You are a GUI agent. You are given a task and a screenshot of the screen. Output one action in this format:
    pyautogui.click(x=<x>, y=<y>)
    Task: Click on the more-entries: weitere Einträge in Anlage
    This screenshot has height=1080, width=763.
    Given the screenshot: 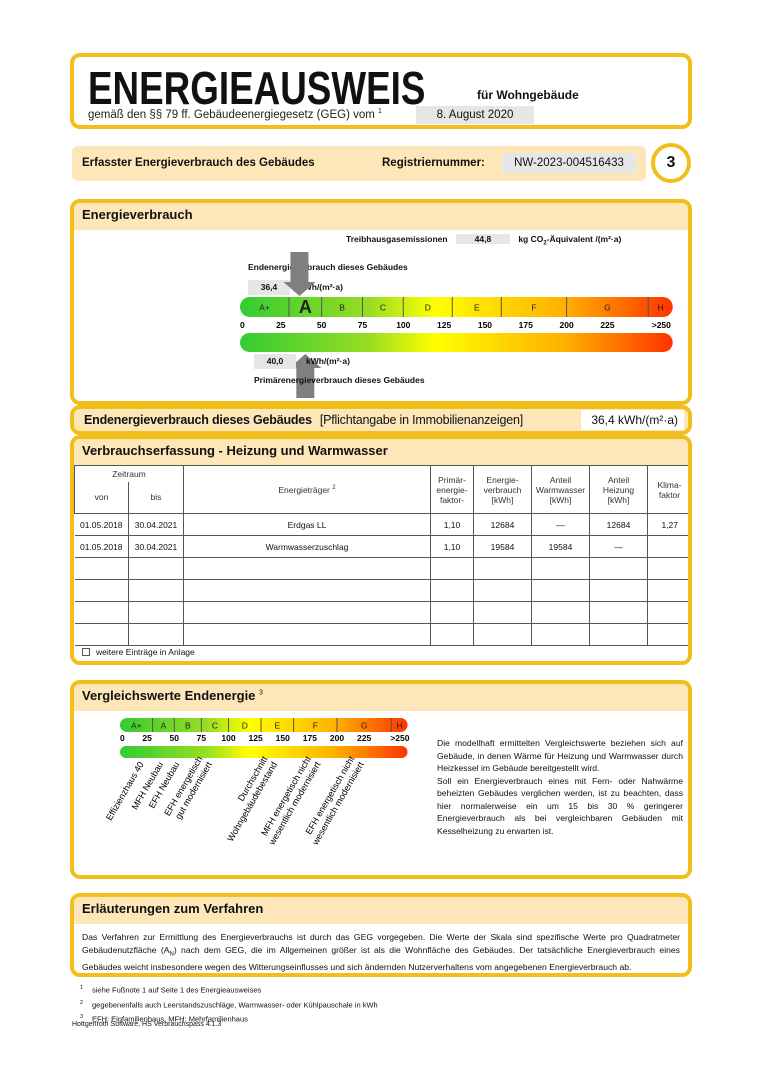 What is the action you would take?
    pyautogui.click(x=138, y=652)
    